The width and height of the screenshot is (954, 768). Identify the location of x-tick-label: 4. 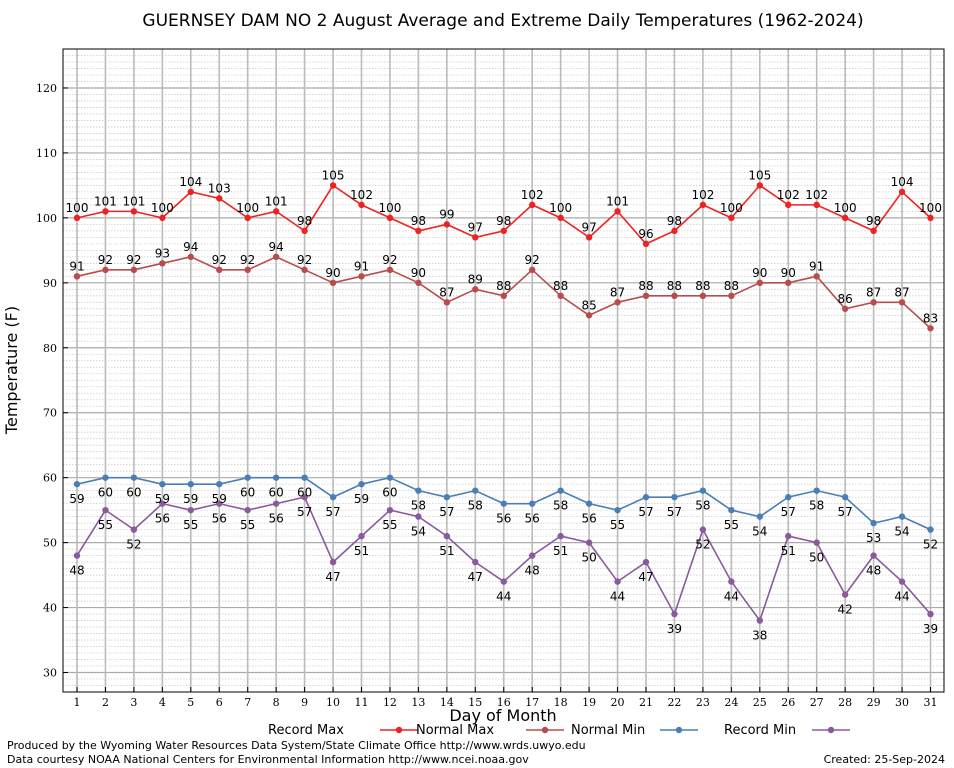
(162, 702).